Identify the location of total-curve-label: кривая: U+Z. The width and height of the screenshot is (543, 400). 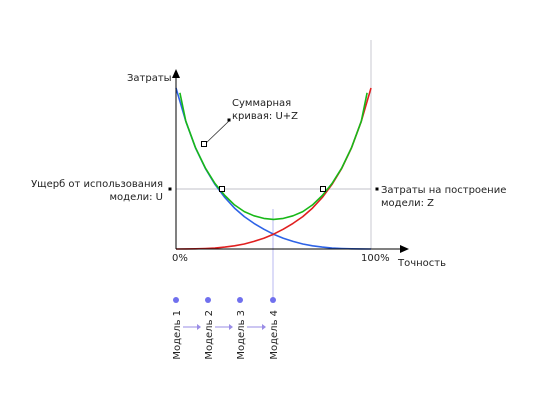
(265, 116).